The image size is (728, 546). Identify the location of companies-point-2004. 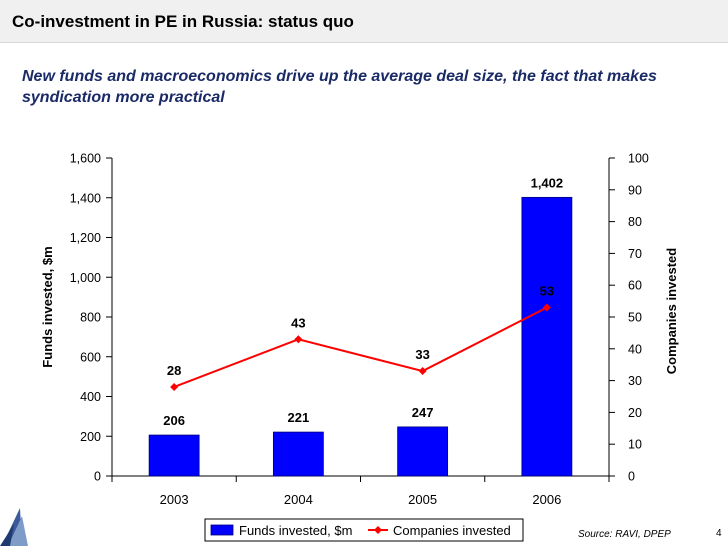
(298, 339).